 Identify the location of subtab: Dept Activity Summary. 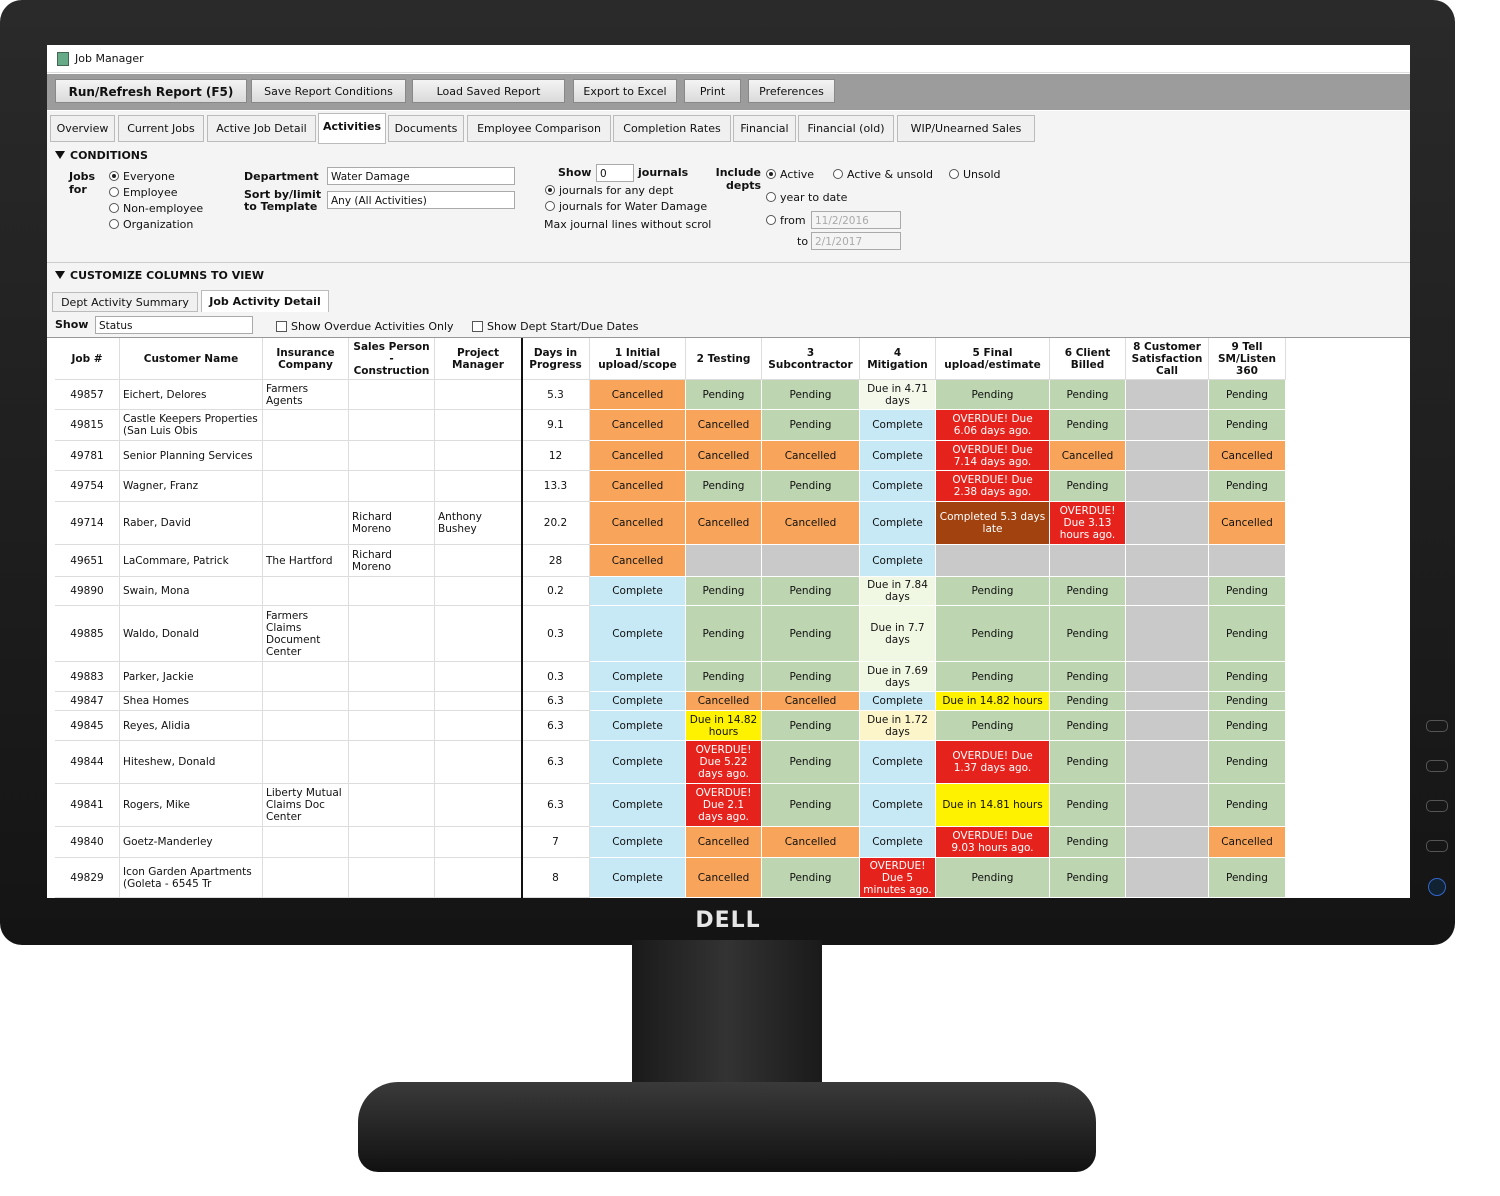
(125, 302).